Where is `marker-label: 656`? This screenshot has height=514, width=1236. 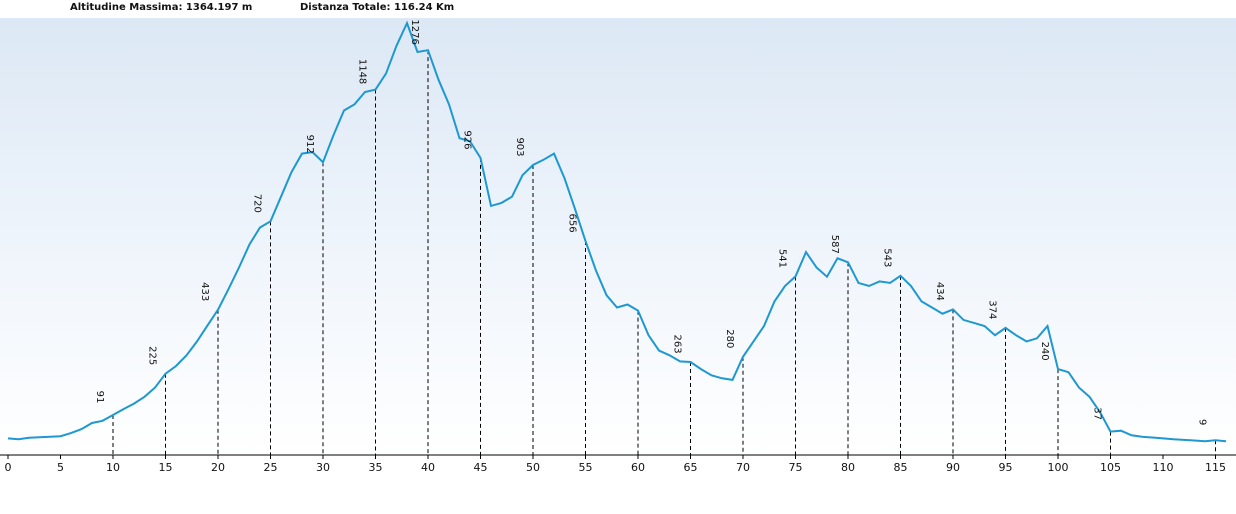
marker-label: 656 is located at coordinates (572, 222).